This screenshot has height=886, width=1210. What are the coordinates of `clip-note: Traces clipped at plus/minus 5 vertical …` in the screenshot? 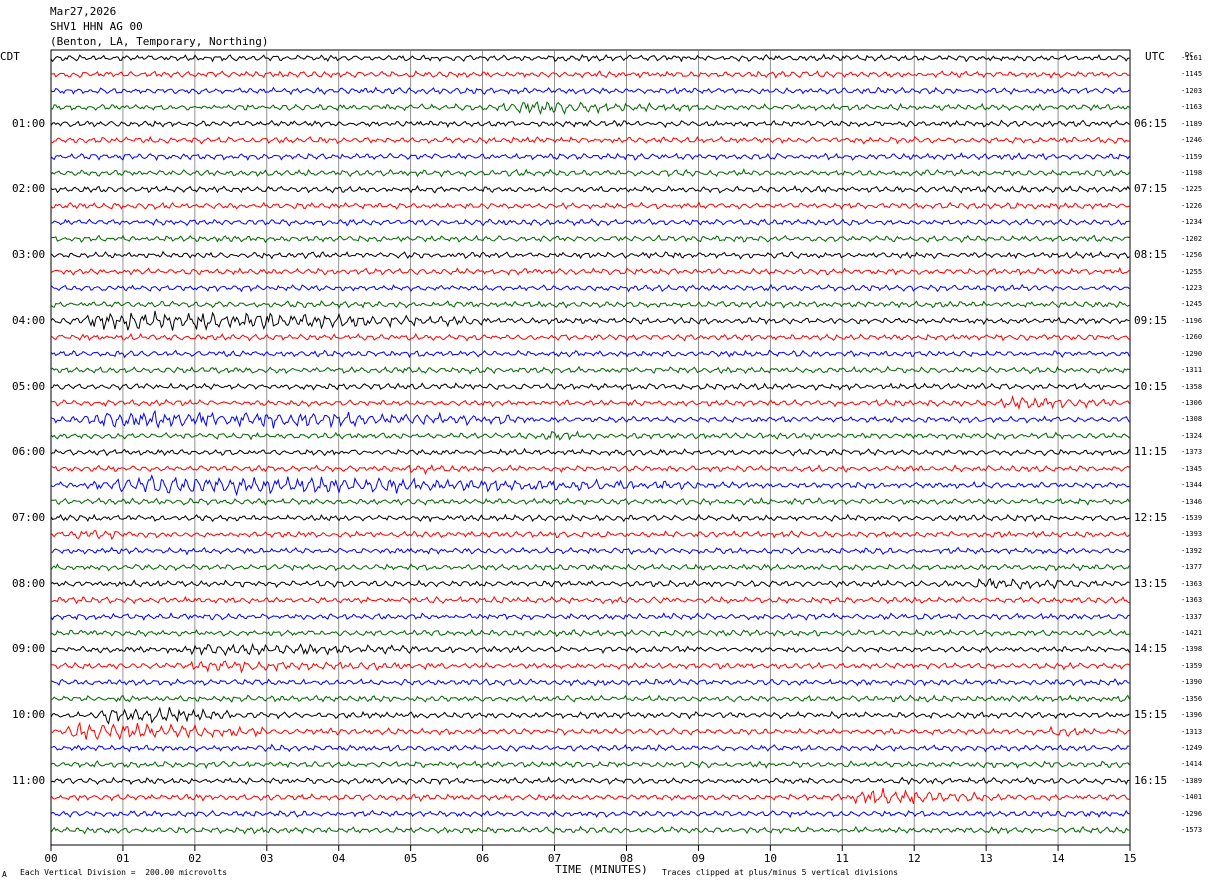 It's located at (780, 872).